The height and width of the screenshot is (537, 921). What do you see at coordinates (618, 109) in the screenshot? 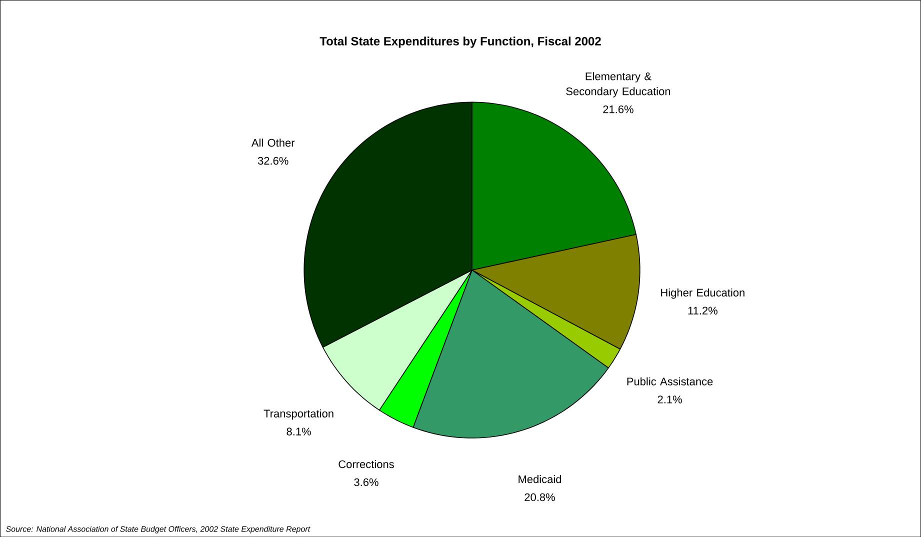
I see `data-label: 21.6%` at bounding box center [618, 109].